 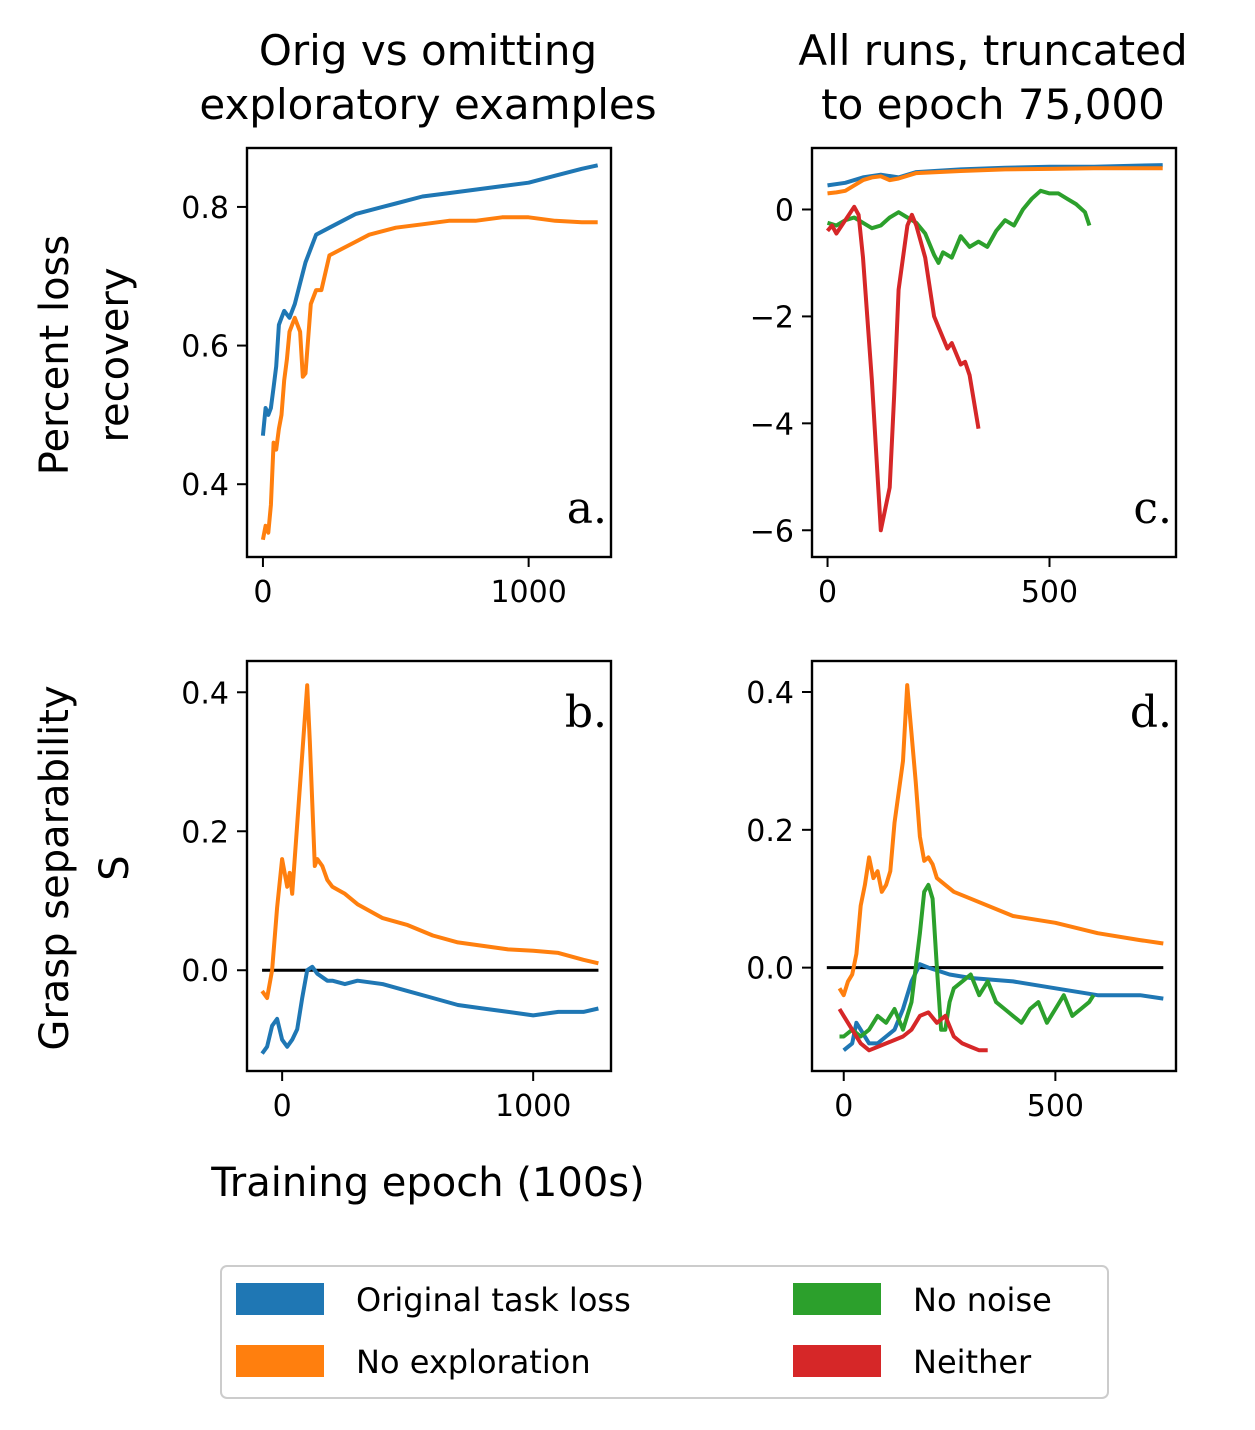 What do you see at coordinates (429, 841) in the screenshot?
I see `series-b-no-exploration` at bounding box center [429, 841].